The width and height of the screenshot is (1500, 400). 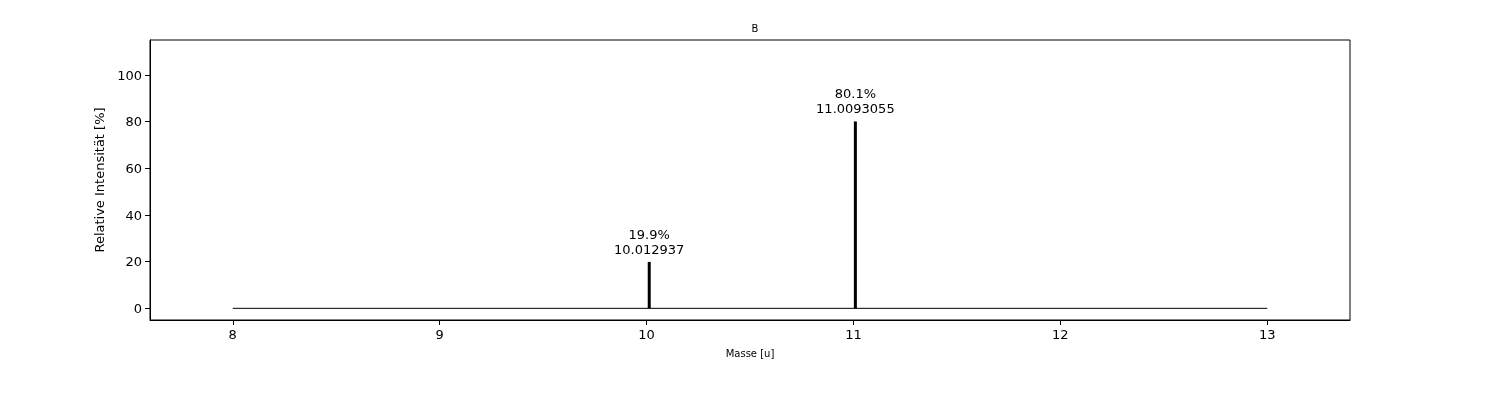 What do you see at coordinates (646, 334) in the screenshot?
I see `x-tick-label: 10` at bounding box center [646, 334].